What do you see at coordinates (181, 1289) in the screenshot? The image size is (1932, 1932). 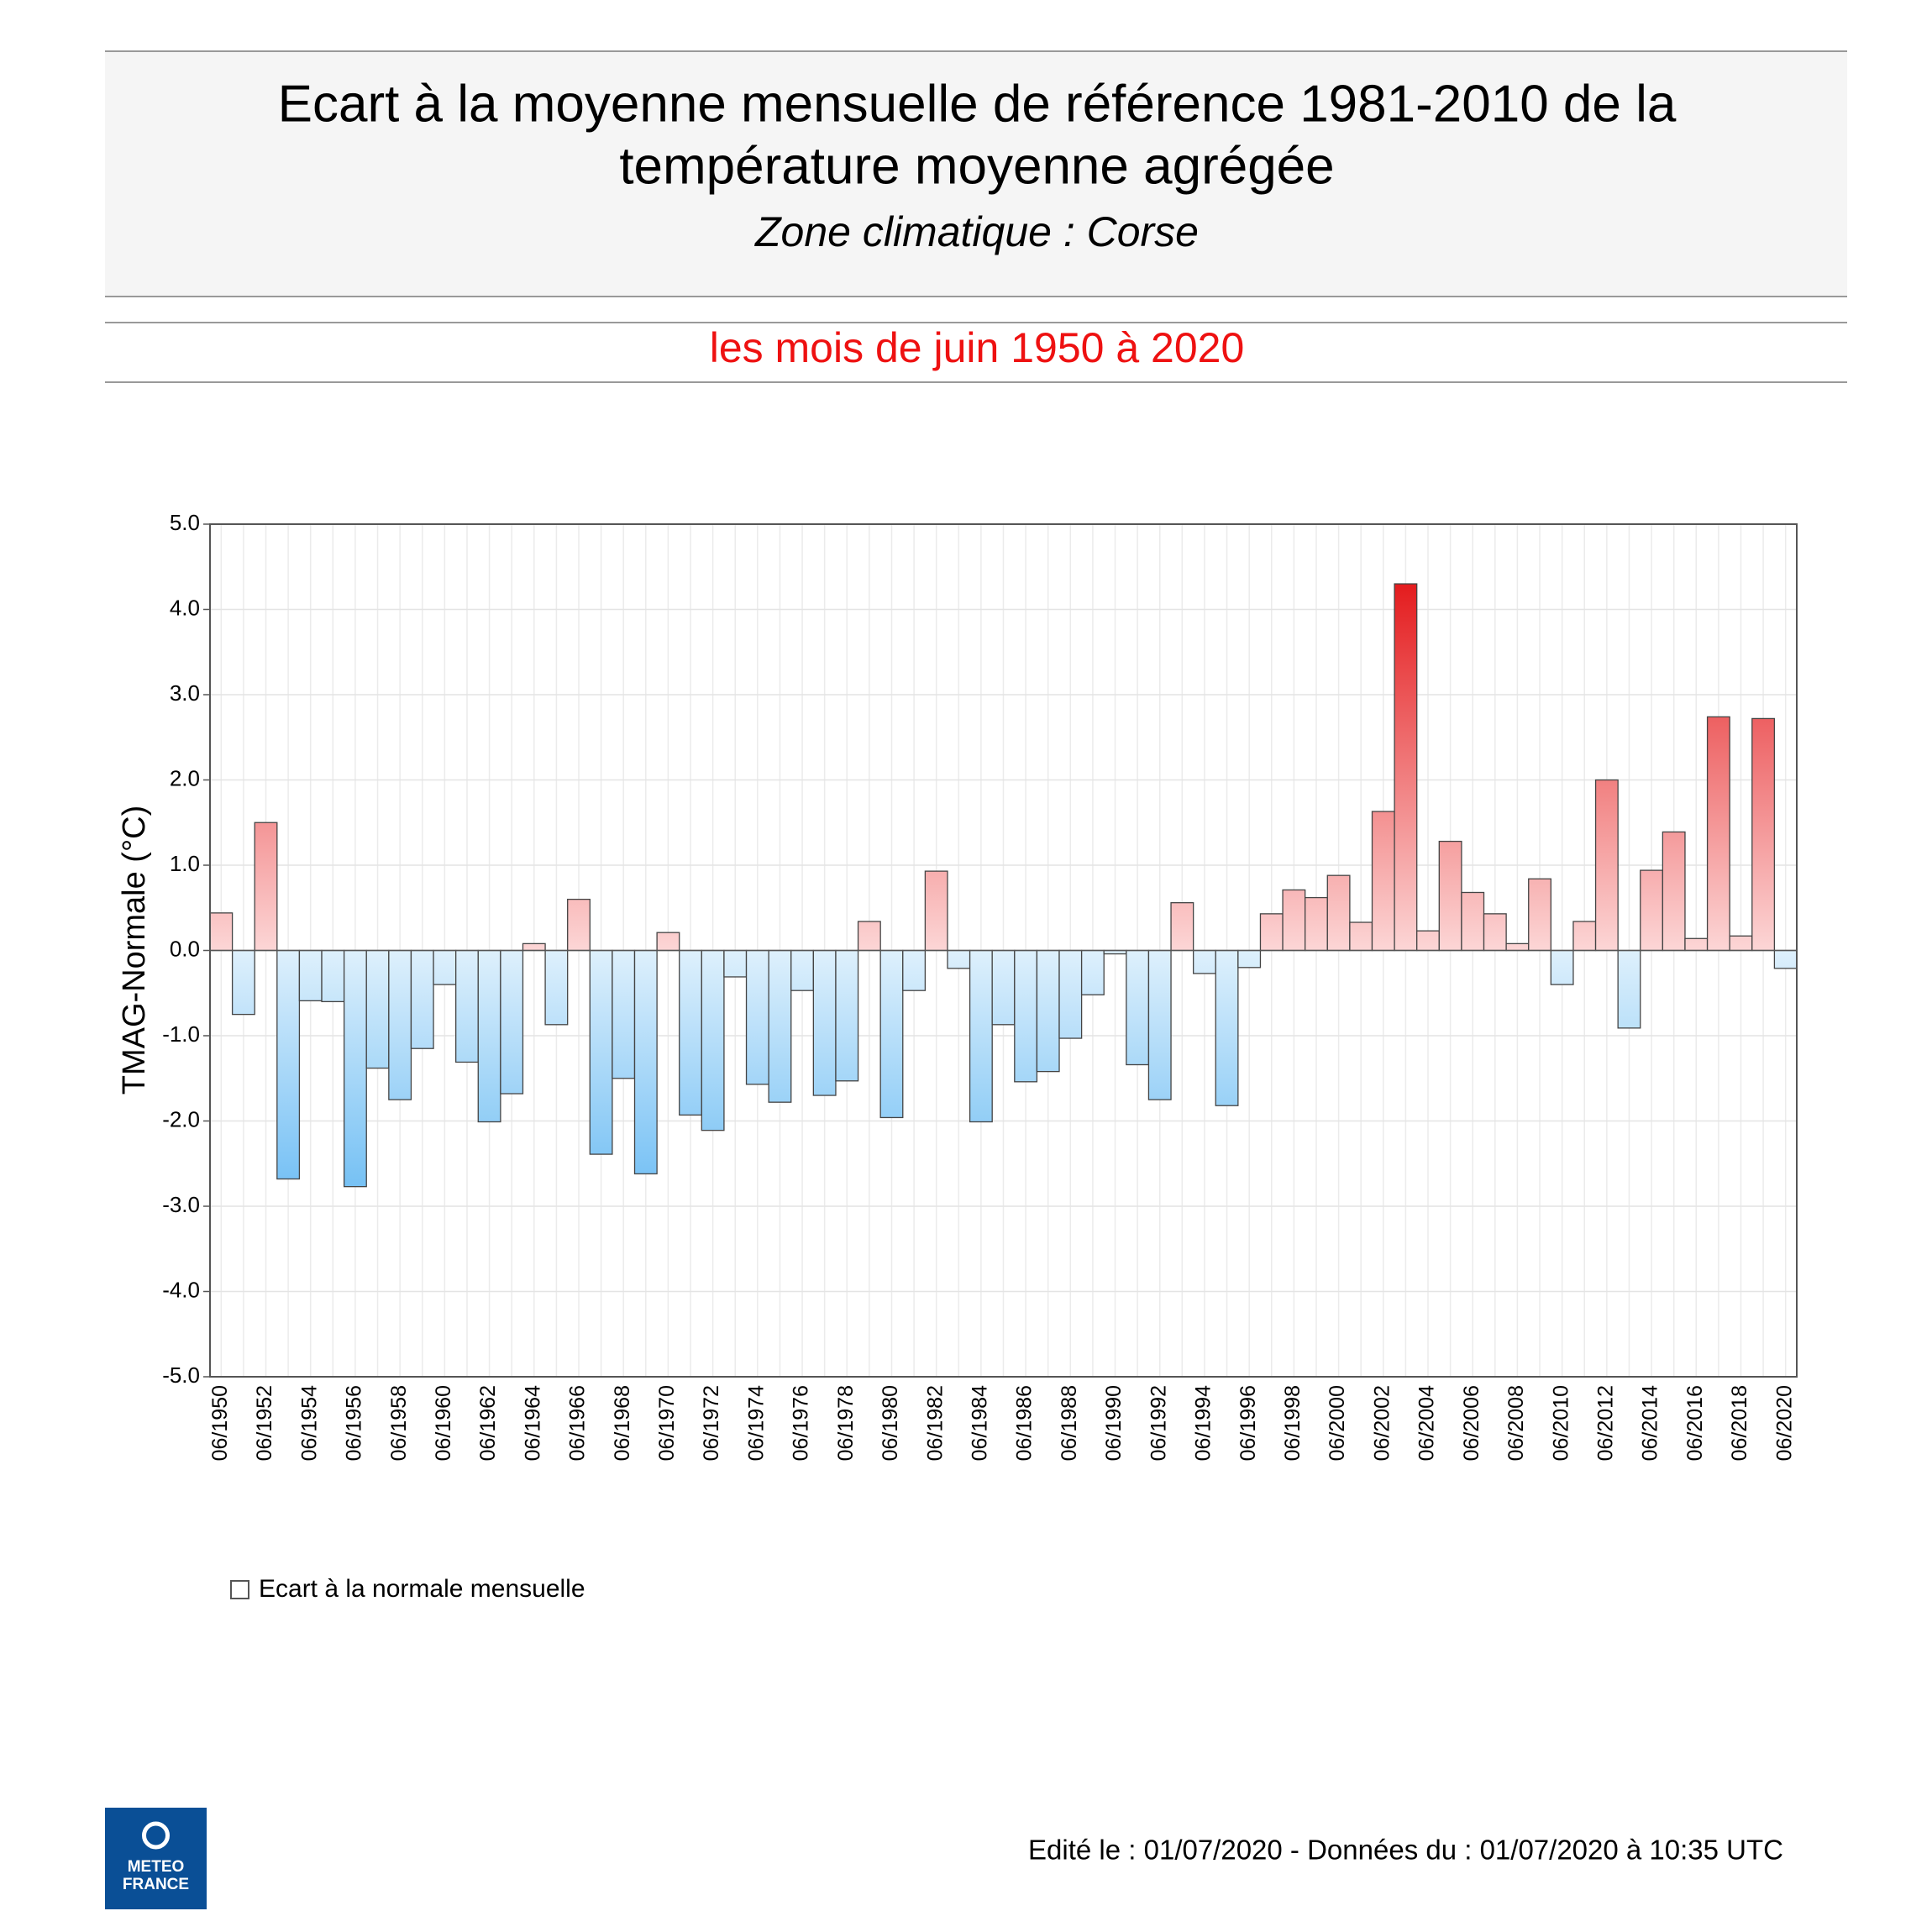 I see `y-tick-label: -4.0` at bounding box center [181, 1289].